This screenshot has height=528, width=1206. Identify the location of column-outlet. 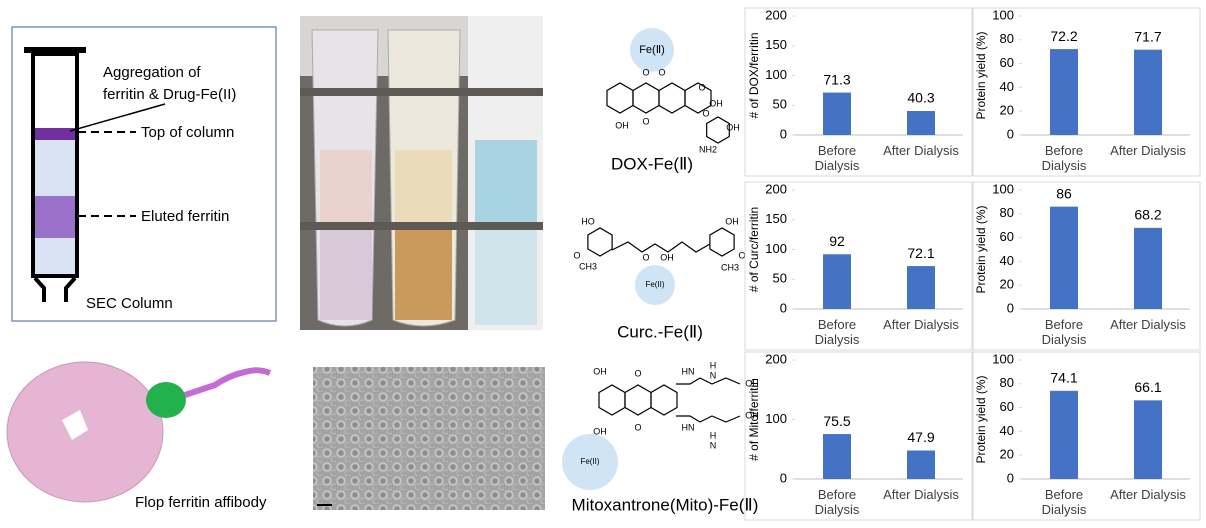
(55, 289).